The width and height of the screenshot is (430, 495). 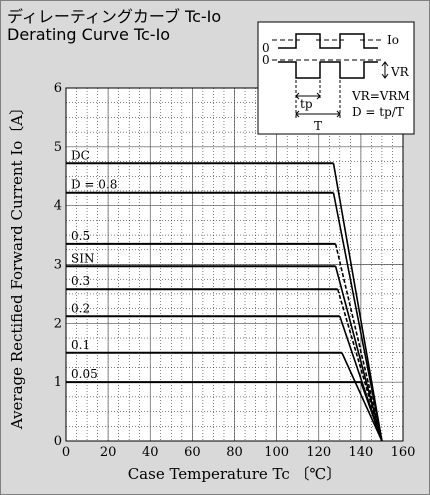 What do you see at coordinates (17, 265) in the screenshot?
I see `y-axis-label: Average Rectified Forward Current Io〔A〕` at bounding box center [17, 265].